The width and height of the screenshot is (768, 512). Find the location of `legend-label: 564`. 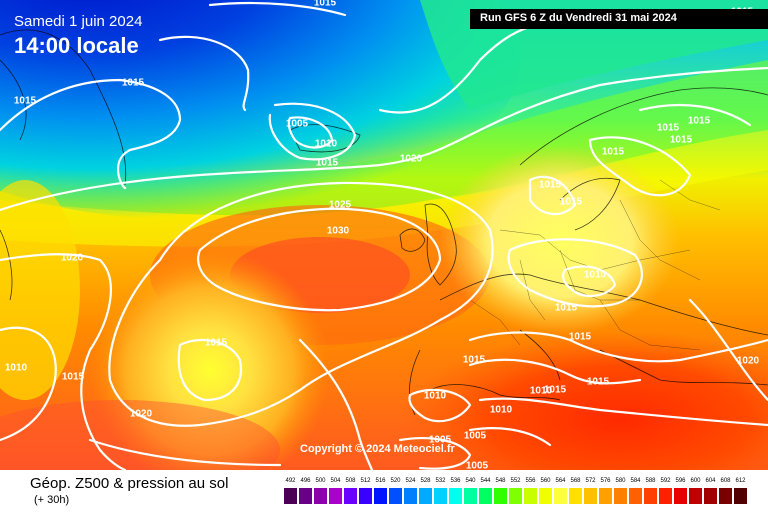

legend-label: 564 is located at coordinates (560, 481).